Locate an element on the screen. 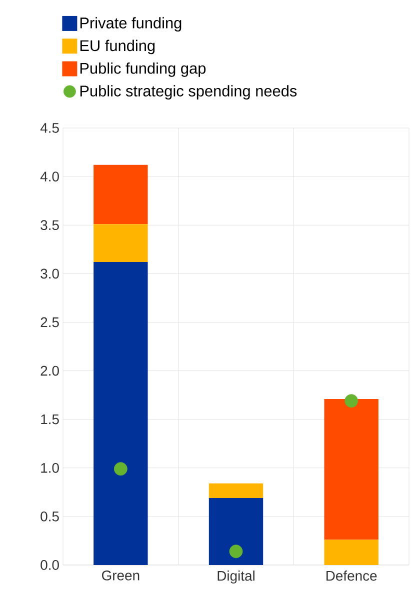 This screenshot has width=411, height=599. y-tick-label: 1.0 is located at coordinates (50, 467).